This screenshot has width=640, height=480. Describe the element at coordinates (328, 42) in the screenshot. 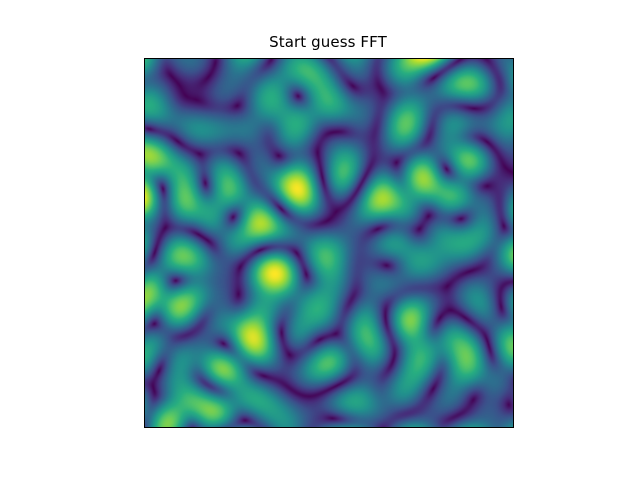

I see `chart-title: Start guess FFT` at that location.